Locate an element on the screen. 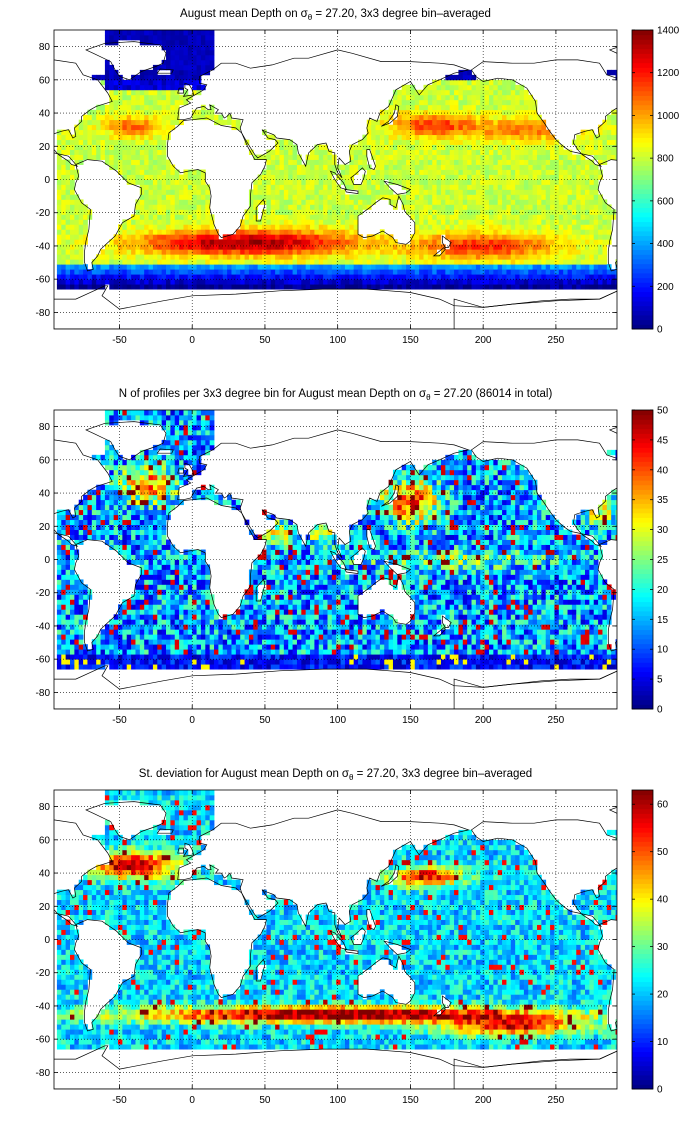 Image resolution: width=696 pixels, height=1140 pixels. colorbar-tick-label: 60 is located at coordinates (663, 805).